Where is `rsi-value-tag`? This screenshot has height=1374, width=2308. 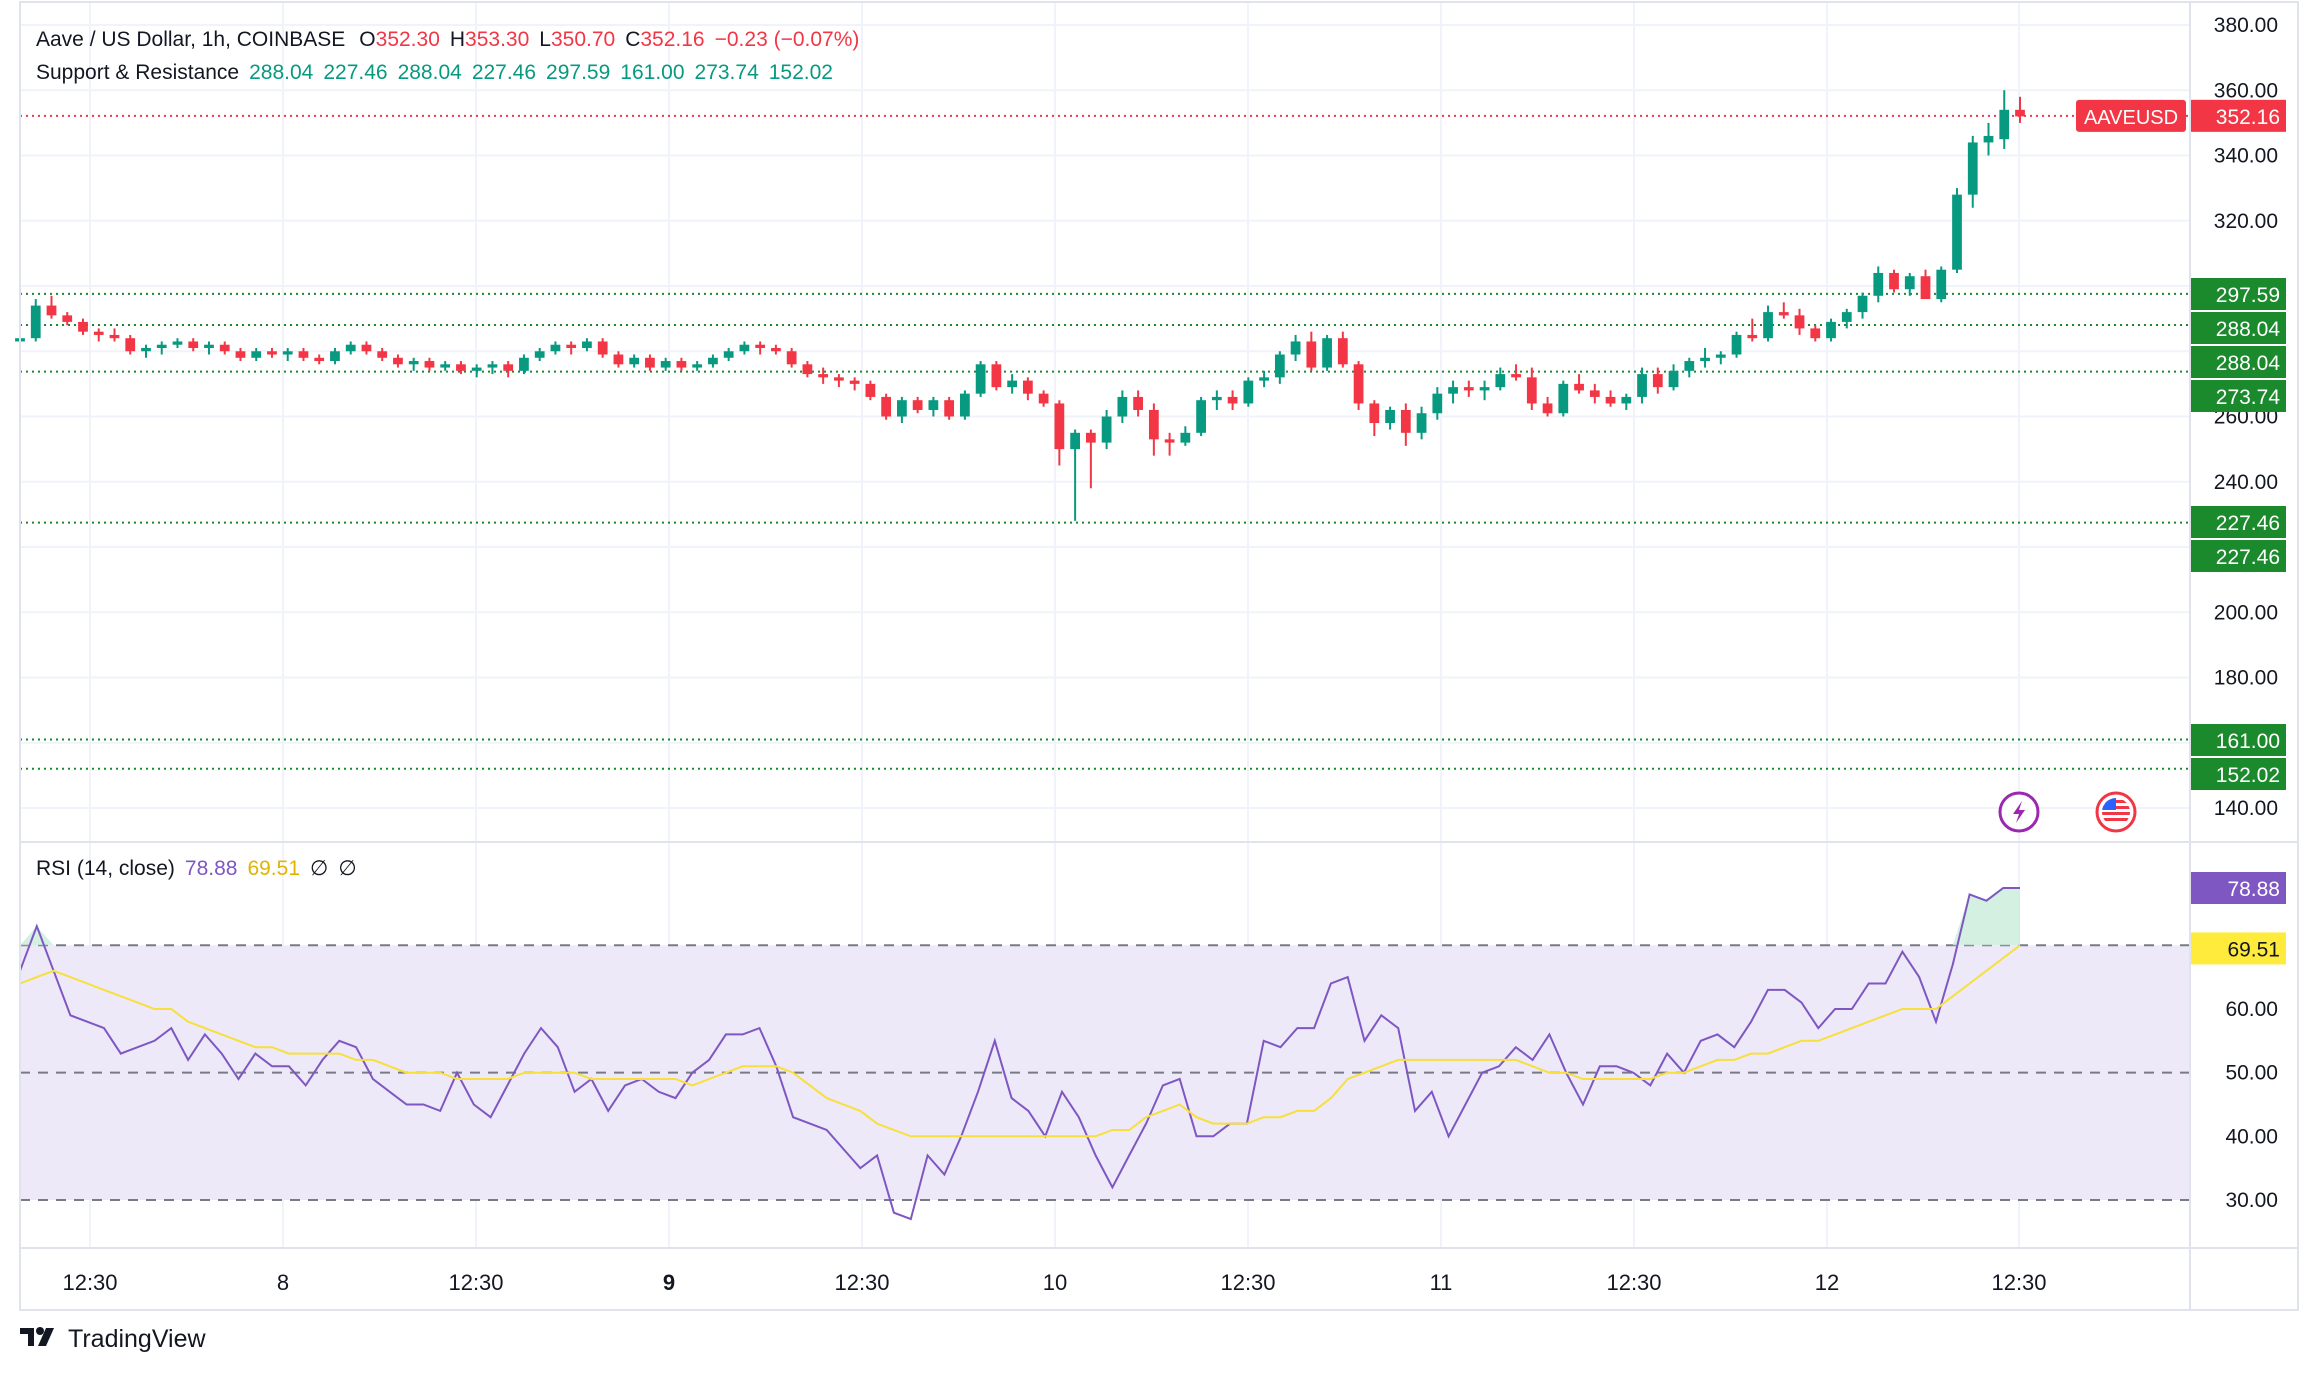
rsi-value-tag is located at coordinates (2238, 888).